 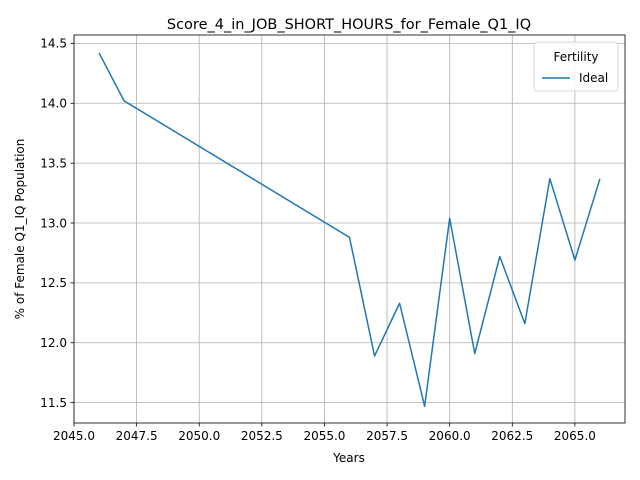 What do you see at coordinates (575, 436) in the screenshot?
I see `x-tick-label: 2065.0` at bounding box center [575, 436].